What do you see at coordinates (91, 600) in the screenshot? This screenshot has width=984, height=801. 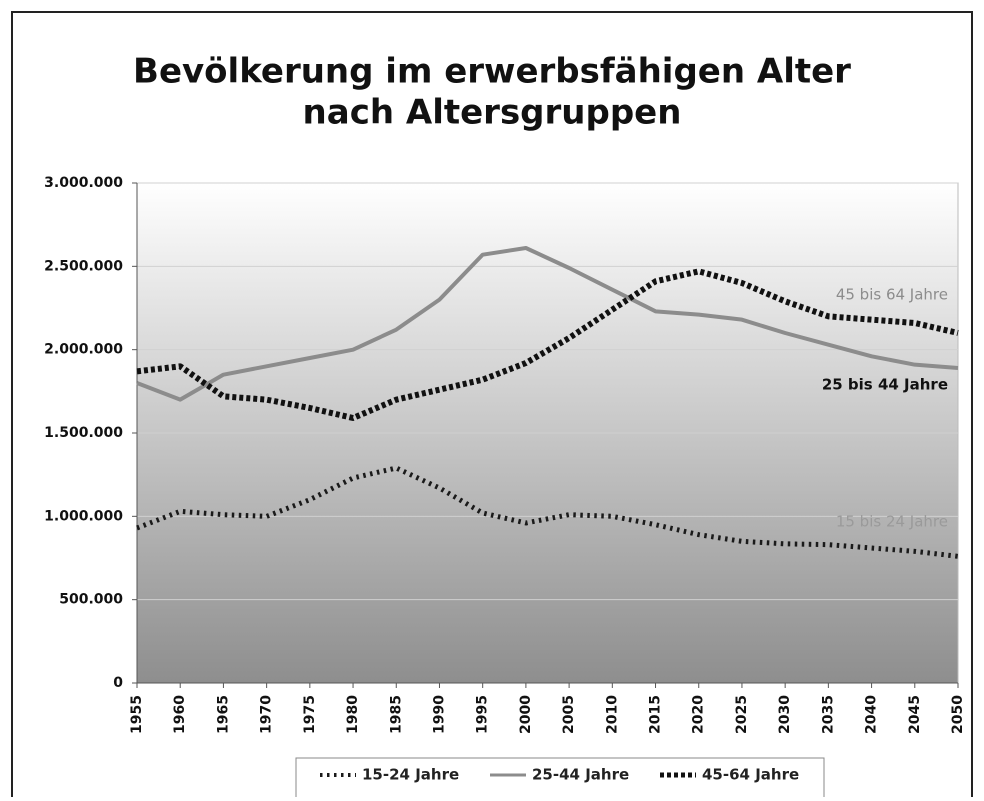 I see `y-tick-label: 500.000` at bounding box center [91, 600].